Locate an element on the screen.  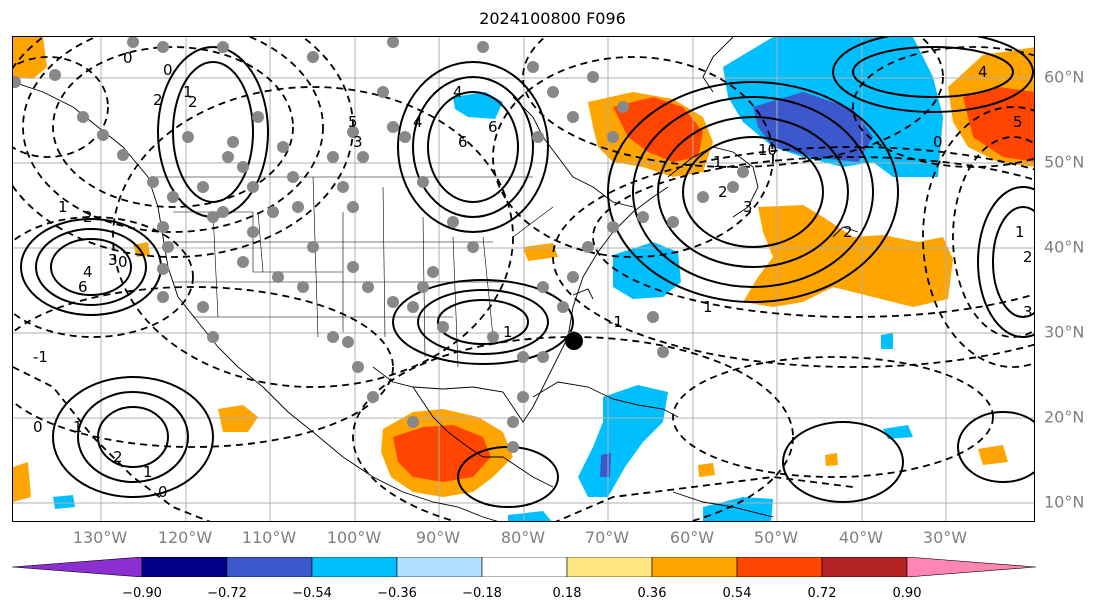
colorbar-tick-label: −0.72 is located at coordinates (227, 593).